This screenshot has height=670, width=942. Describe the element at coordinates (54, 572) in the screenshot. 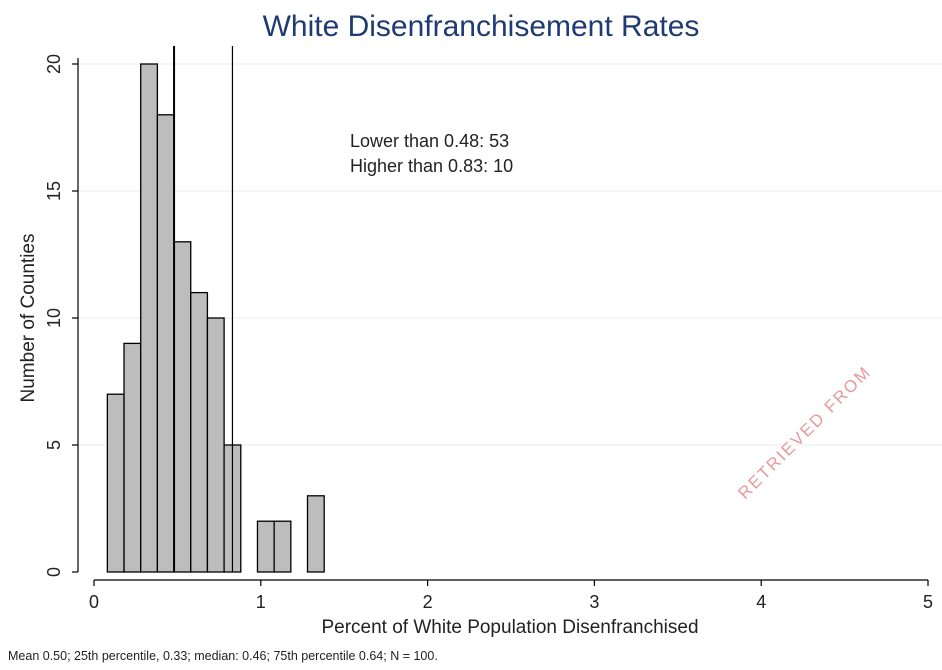

I see `y-tick-label-0: 0` at that location.